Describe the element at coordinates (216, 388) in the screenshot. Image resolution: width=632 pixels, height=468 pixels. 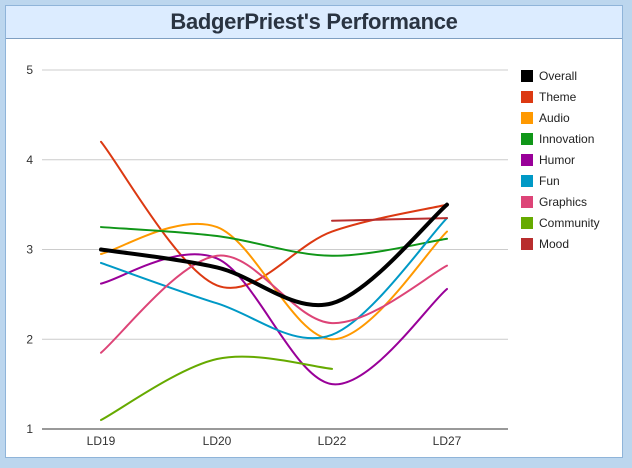
I see `series-line-community` at that location.